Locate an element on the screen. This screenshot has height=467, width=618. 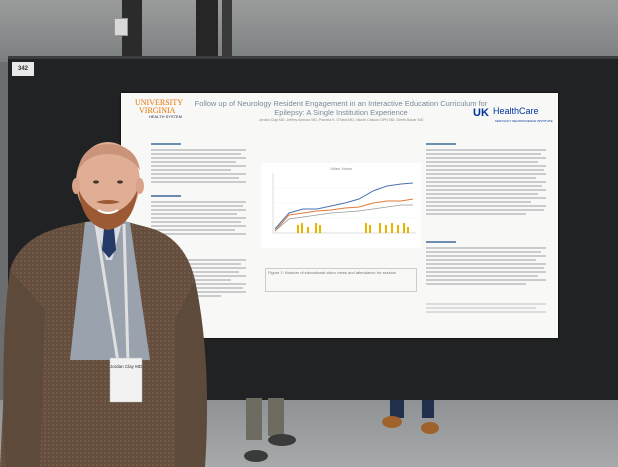
ceiling-background is located at coordinates (309, 31).